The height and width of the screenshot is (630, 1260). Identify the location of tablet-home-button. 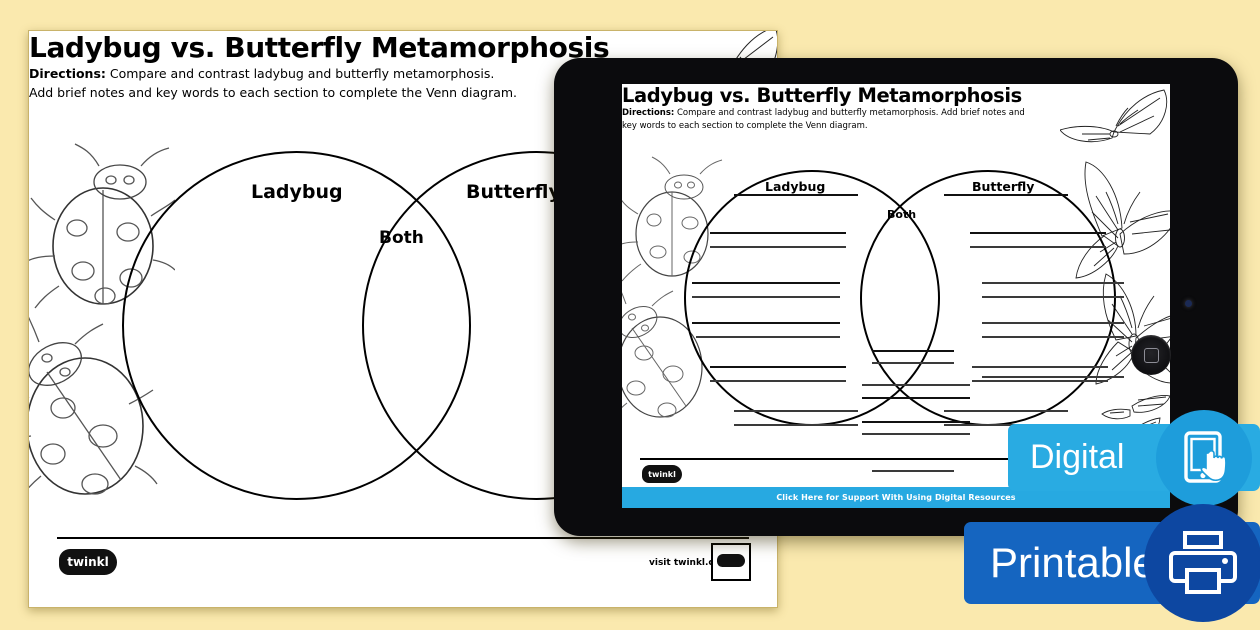
(1151, 355).